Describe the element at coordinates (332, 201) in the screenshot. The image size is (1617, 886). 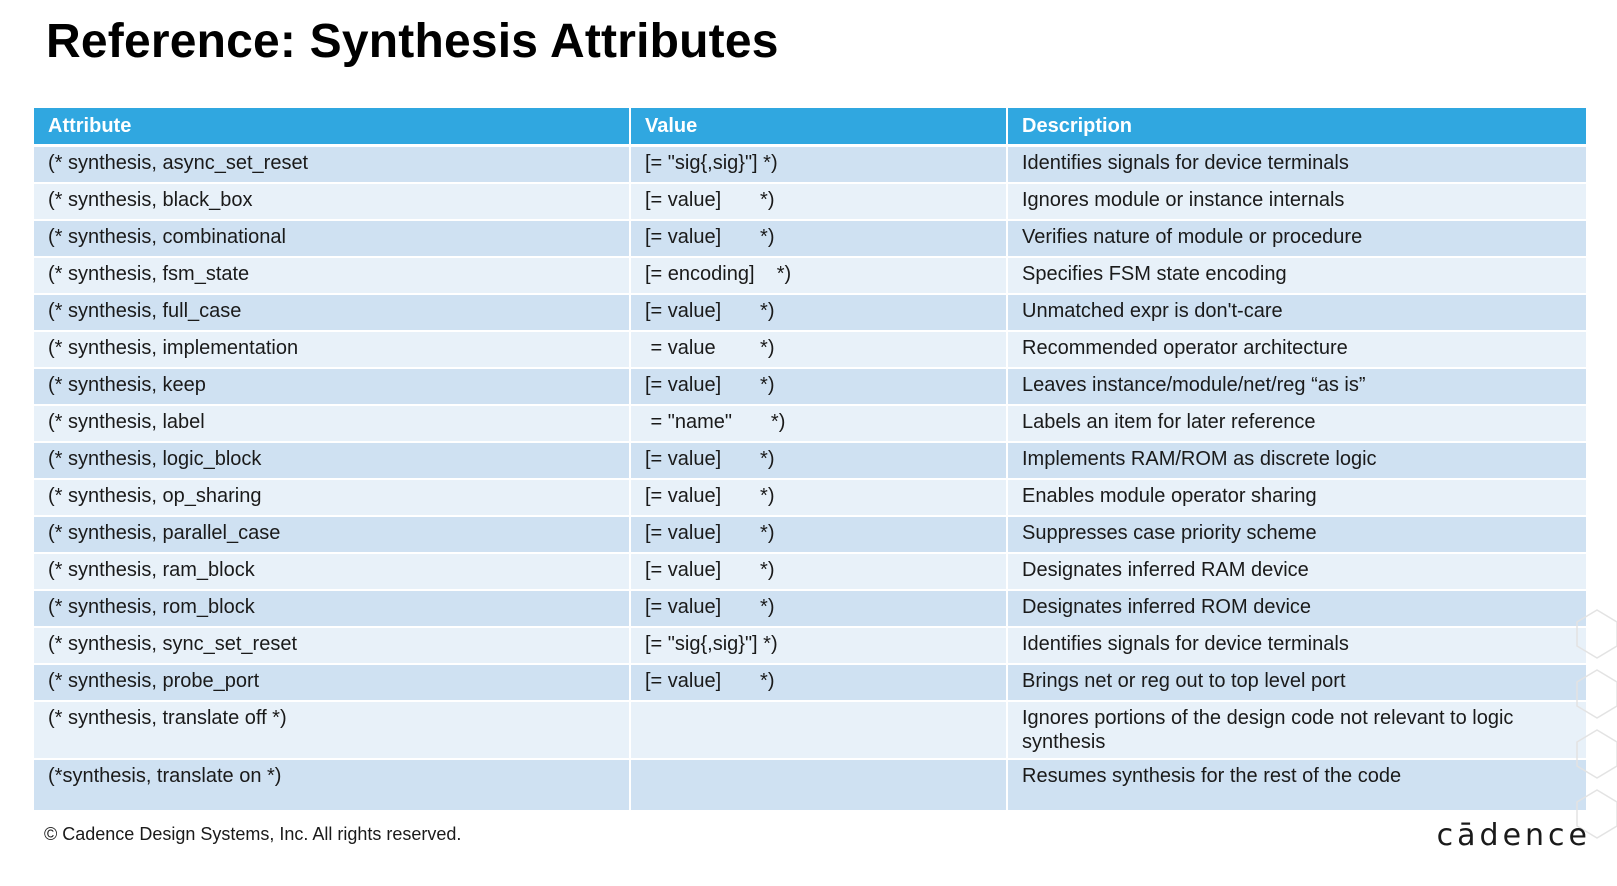
I see `attribute-cell: (* synthesis, black_box` at that location.